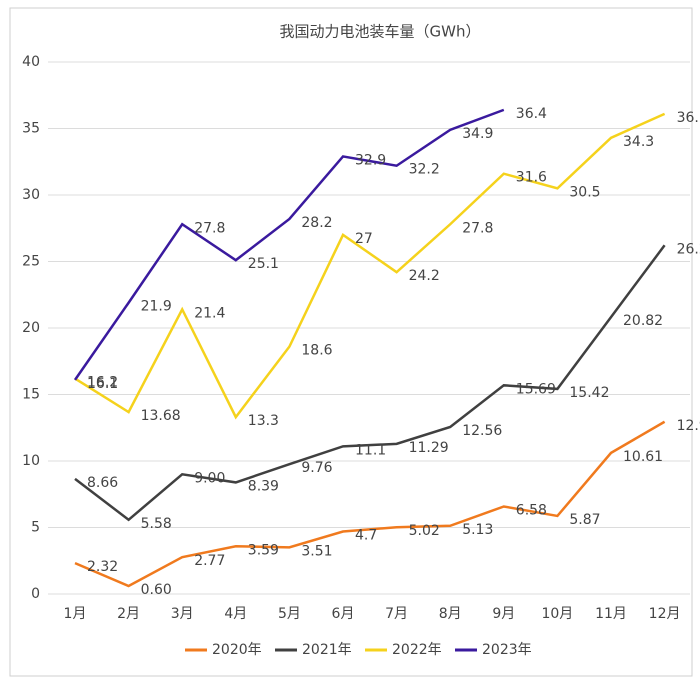 Image resolution: width=700 pixels, height=687 pixels. What do you see at coordinates (263, 421) in the screenshot?
I see `data-label: 13.3` at bounding box center [263, 421].